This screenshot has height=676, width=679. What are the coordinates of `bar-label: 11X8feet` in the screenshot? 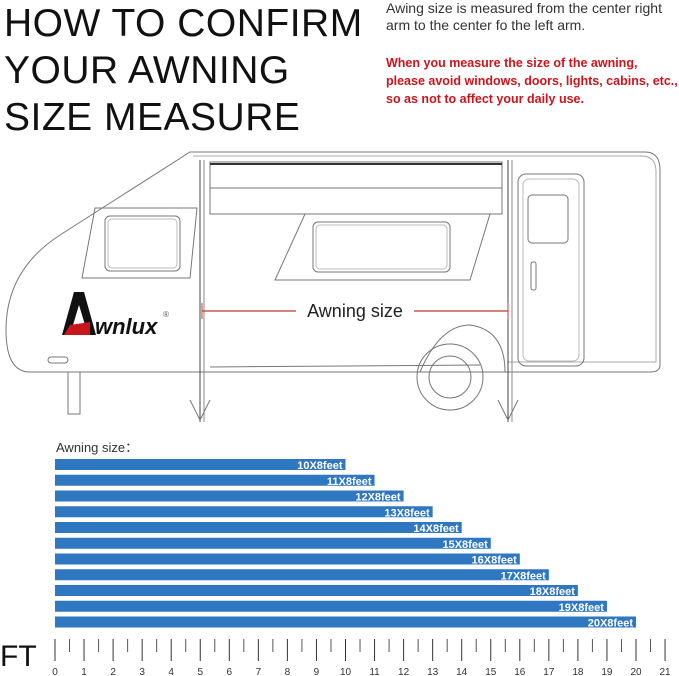 It's located at (349, 482).